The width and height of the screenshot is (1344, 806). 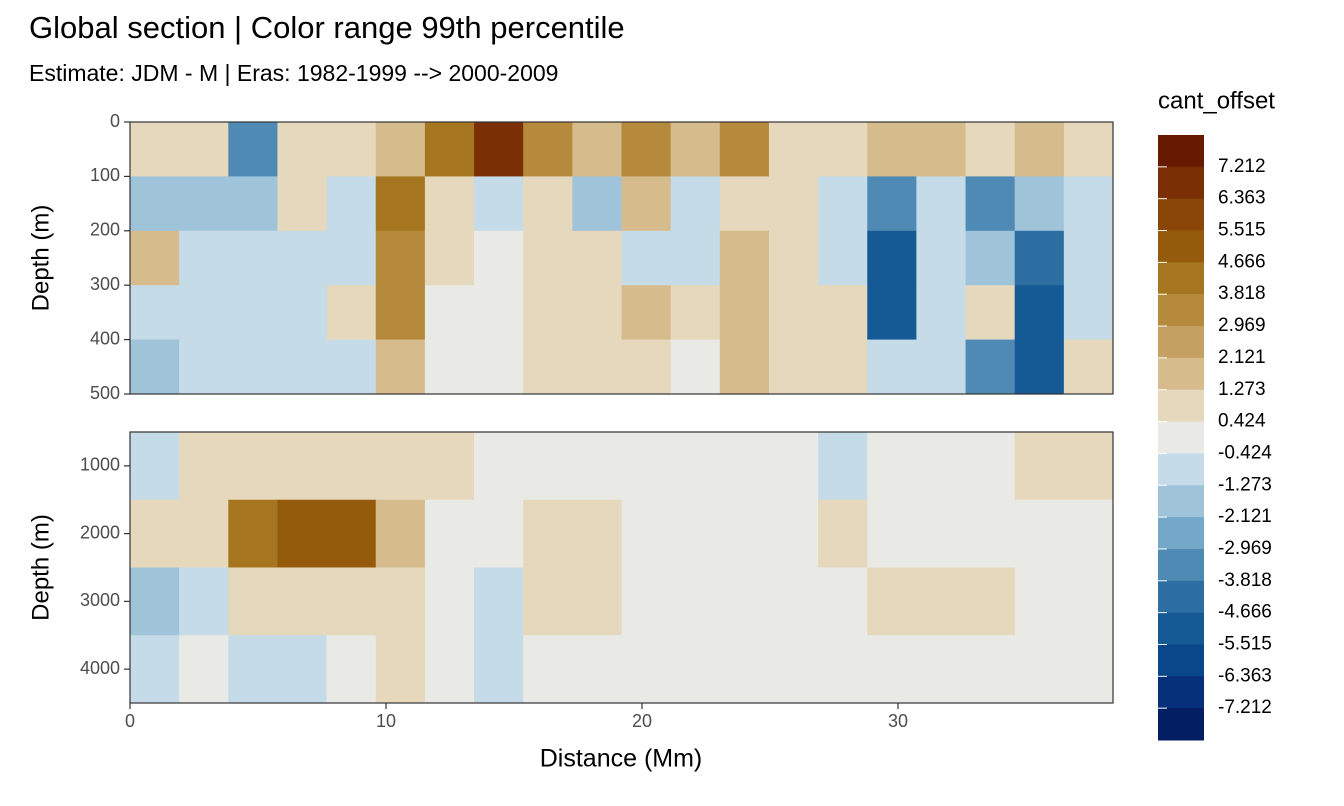 What do you see at coordinates (100, 532) in the screenshot?
I see `y-tick-label: 2000` at bounding box center [100, 532].